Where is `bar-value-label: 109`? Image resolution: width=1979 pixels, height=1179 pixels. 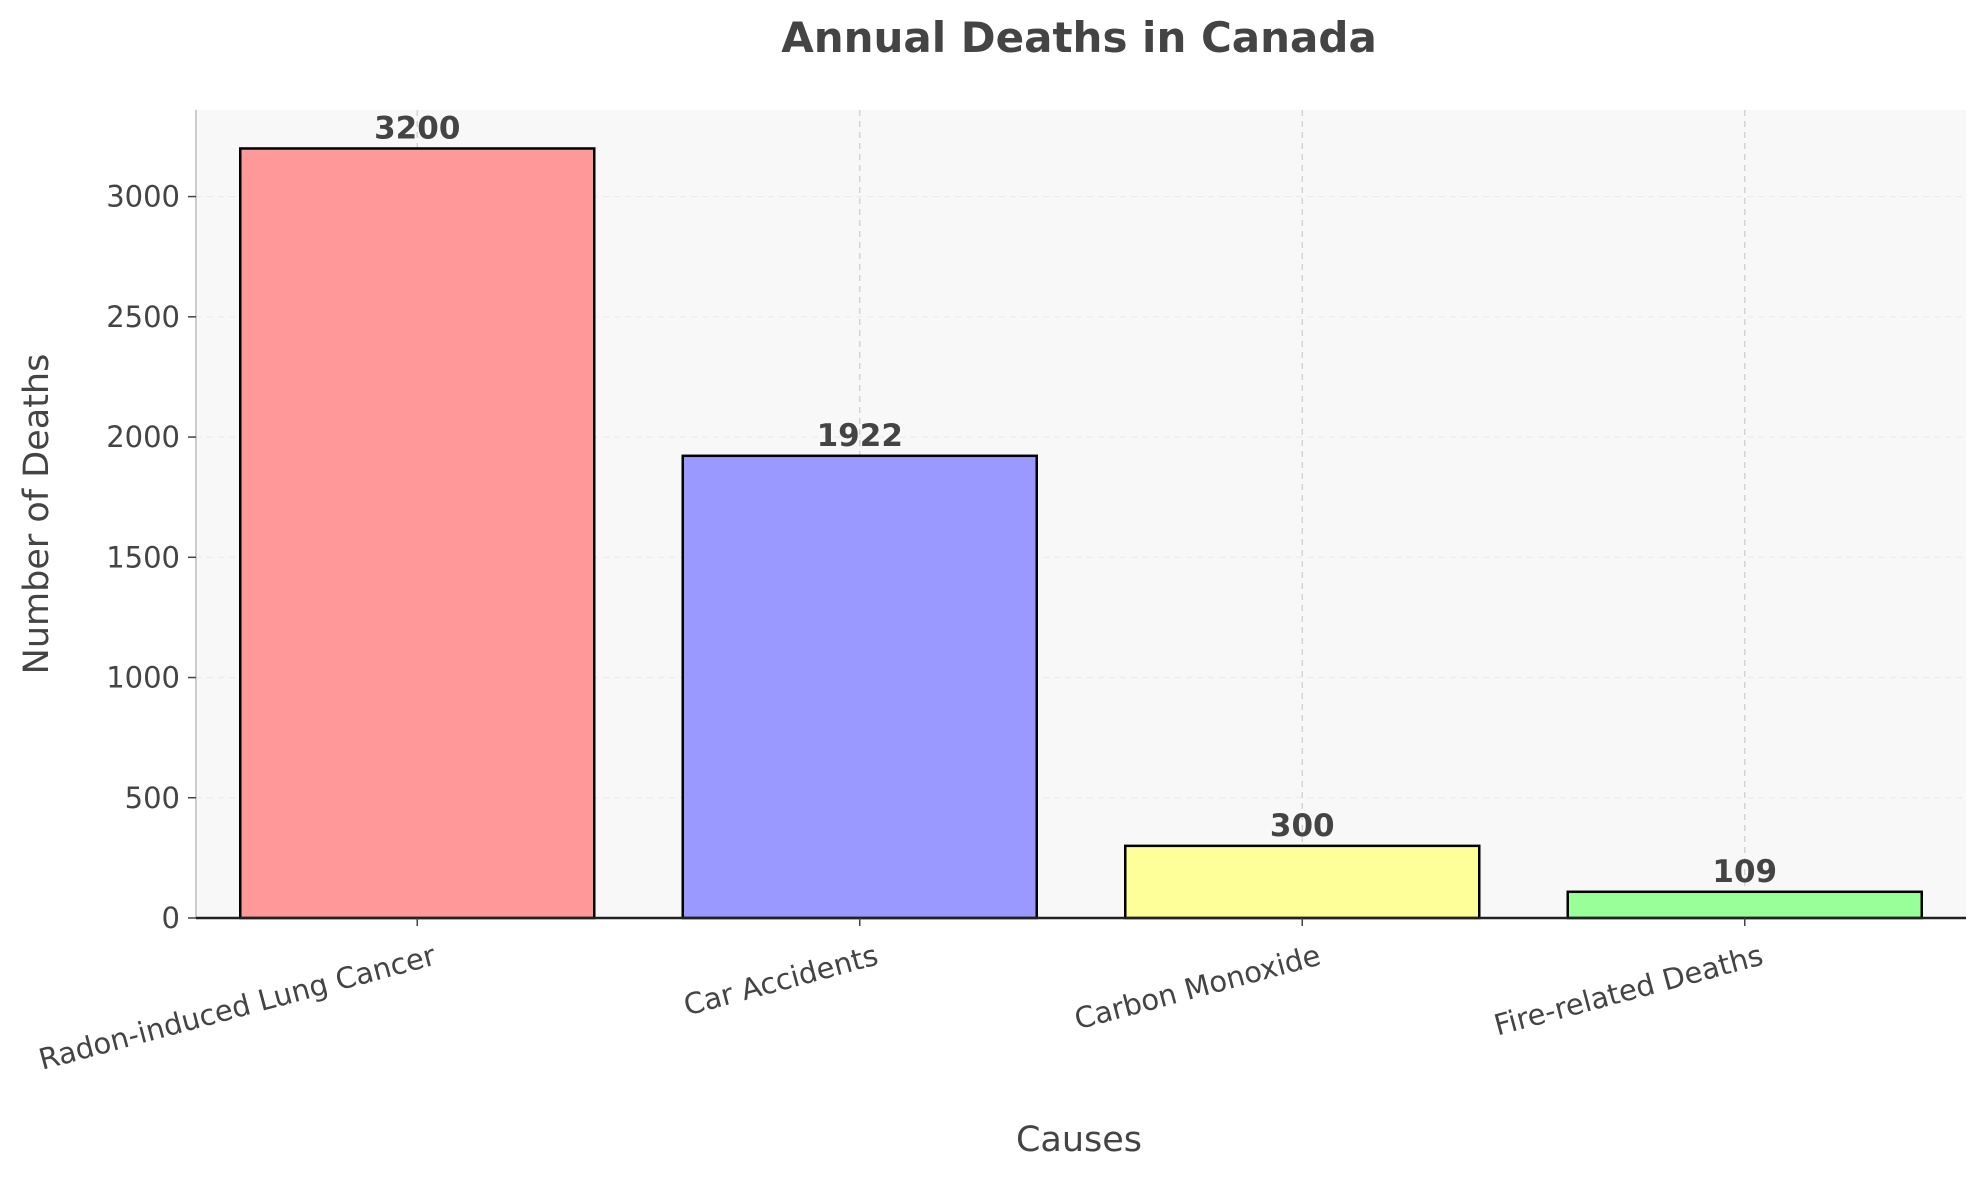
bar-value-label: 109 is located at coordinates (1744, 872).